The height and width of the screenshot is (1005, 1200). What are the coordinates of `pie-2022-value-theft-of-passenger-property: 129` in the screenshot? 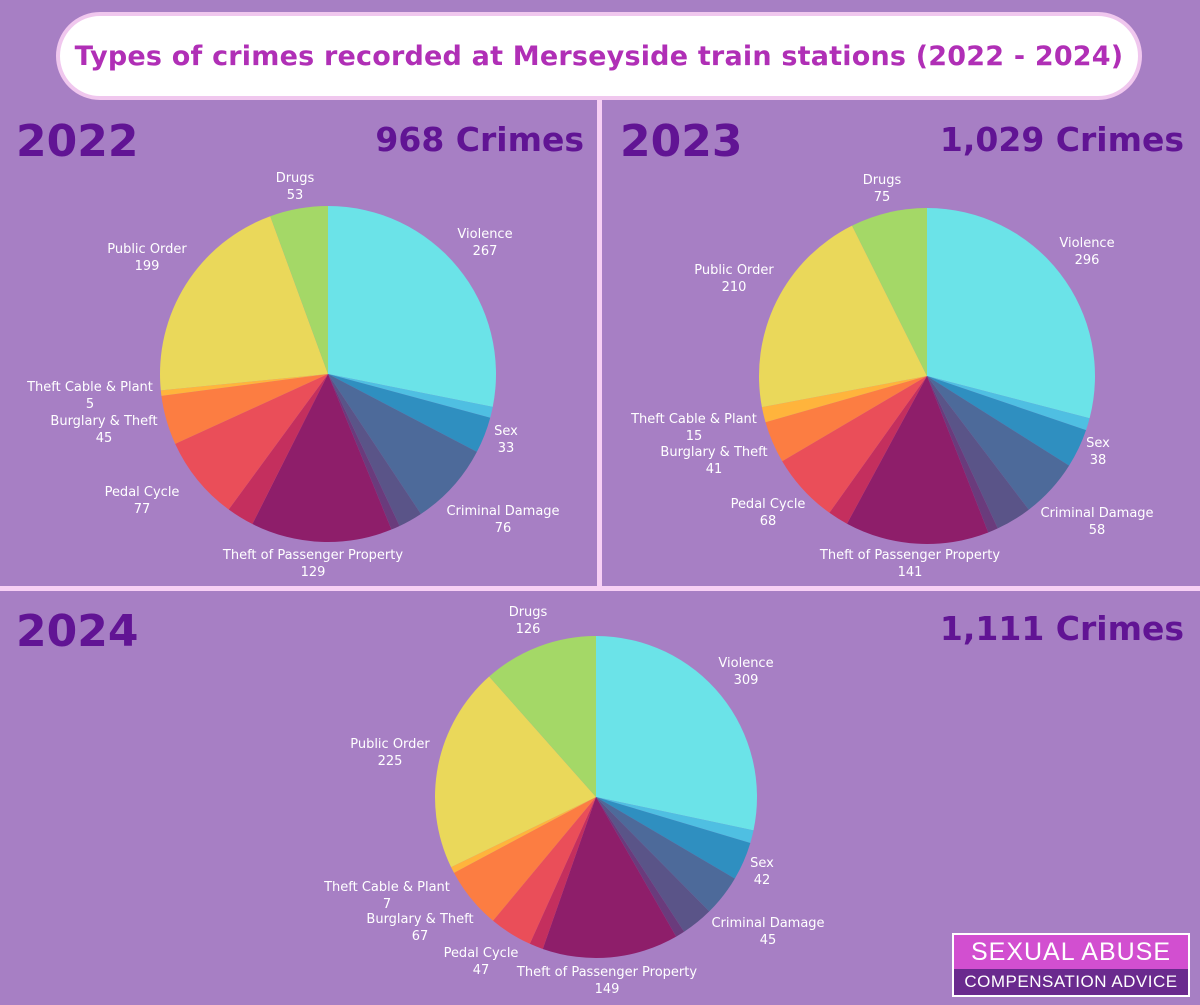 It's located at (313, 572).